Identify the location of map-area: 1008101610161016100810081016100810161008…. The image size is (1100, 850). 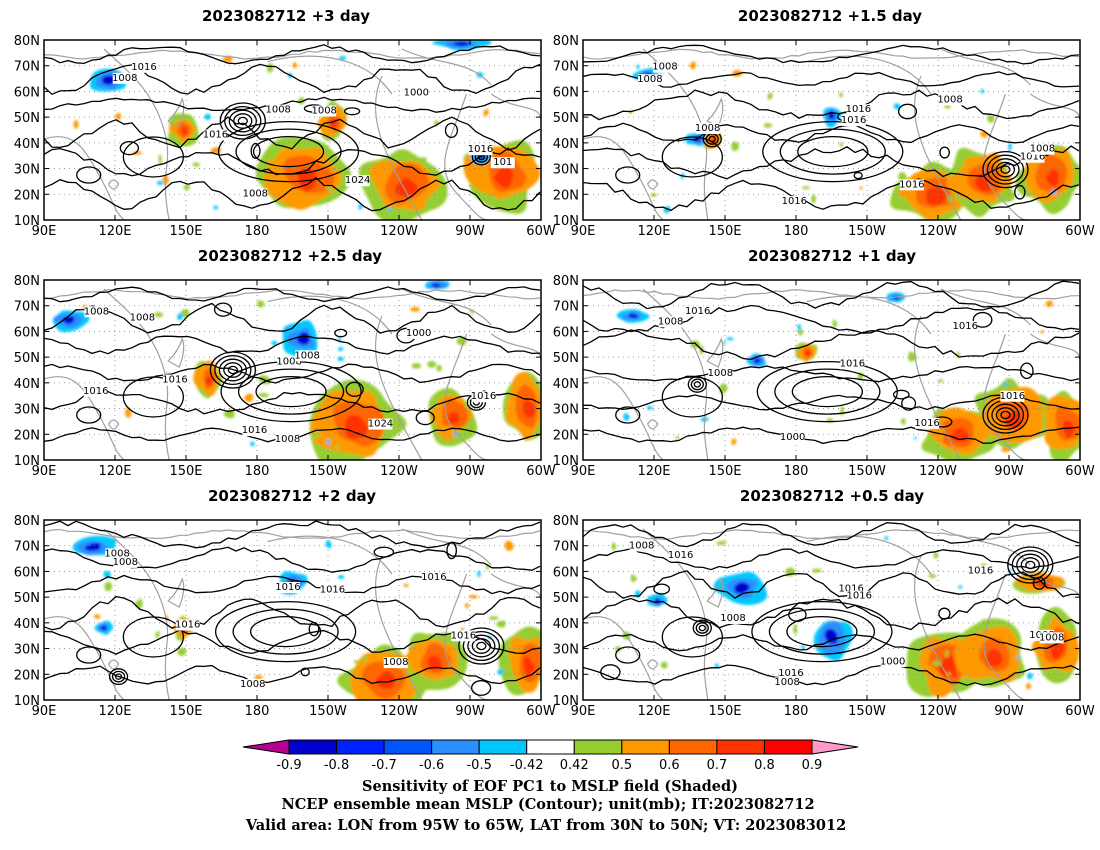
(824, 136).